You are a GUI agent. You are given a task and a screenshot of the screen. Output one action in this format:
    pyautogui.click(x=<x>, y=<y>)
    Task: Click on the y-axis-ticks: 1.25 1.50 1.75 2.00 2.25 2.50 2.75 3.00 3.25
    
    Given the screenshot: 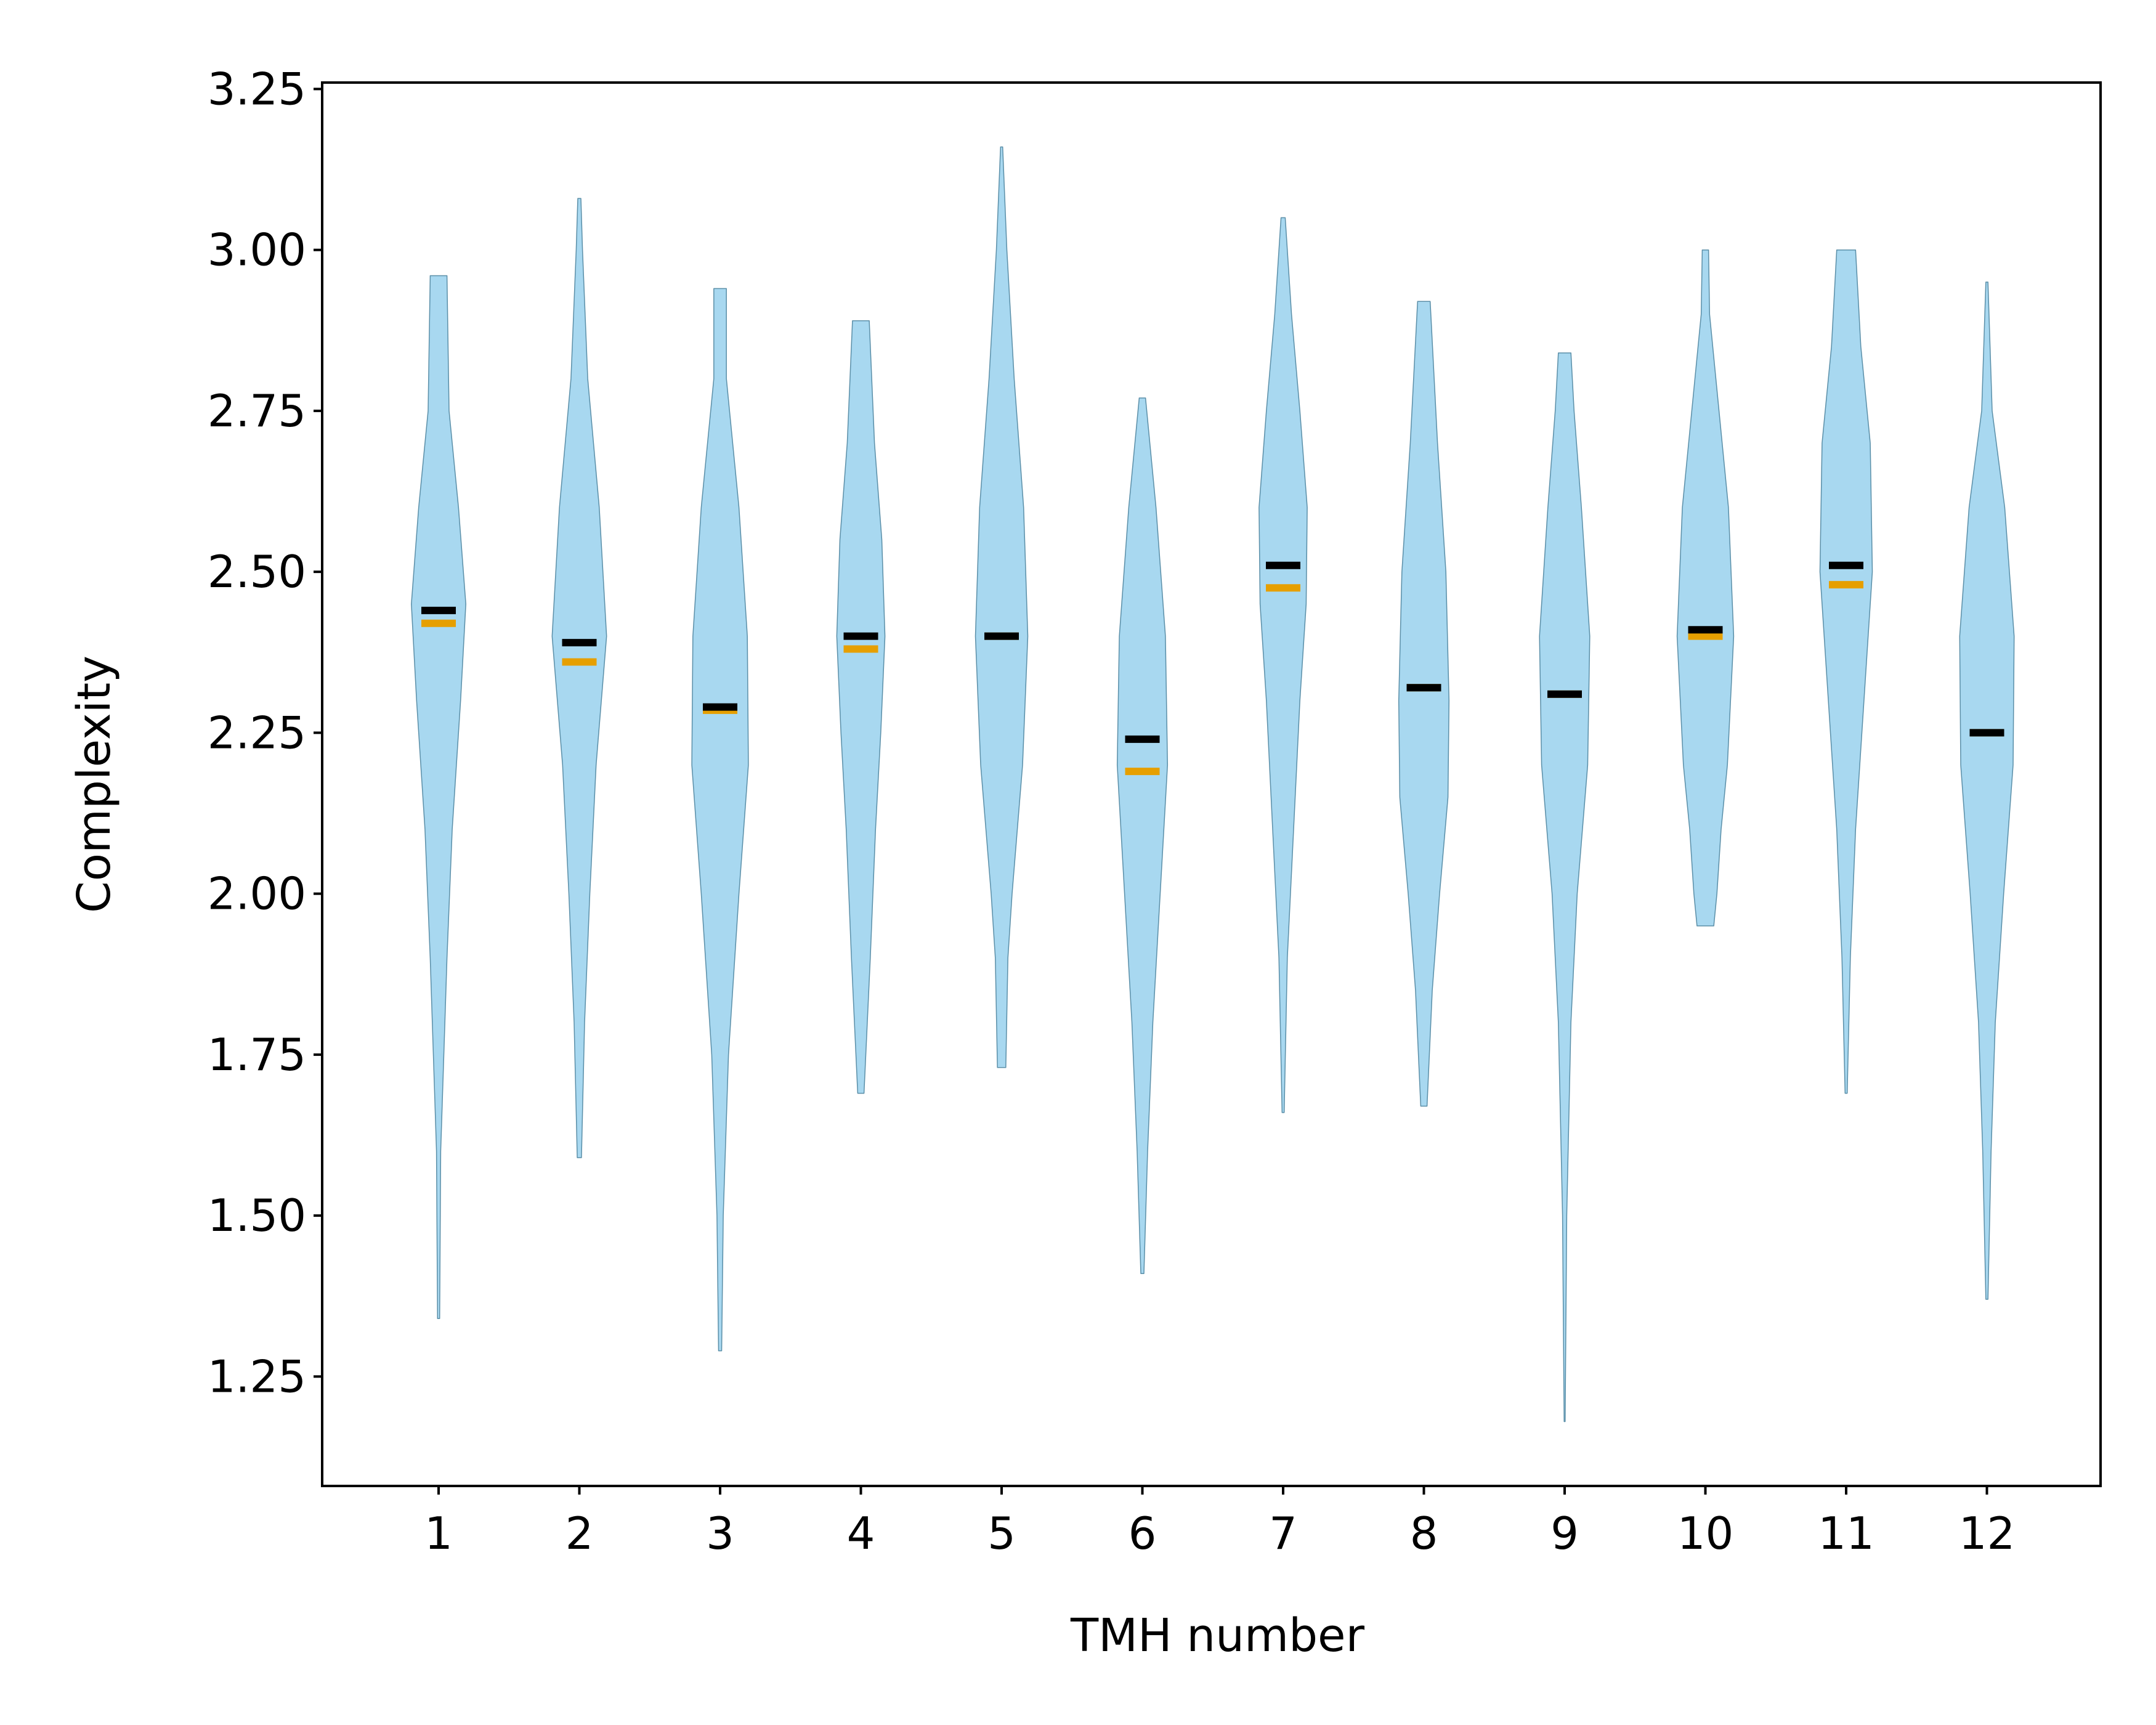 What is the action you would take?
    pyautogui.click(x=265, y=733)
    